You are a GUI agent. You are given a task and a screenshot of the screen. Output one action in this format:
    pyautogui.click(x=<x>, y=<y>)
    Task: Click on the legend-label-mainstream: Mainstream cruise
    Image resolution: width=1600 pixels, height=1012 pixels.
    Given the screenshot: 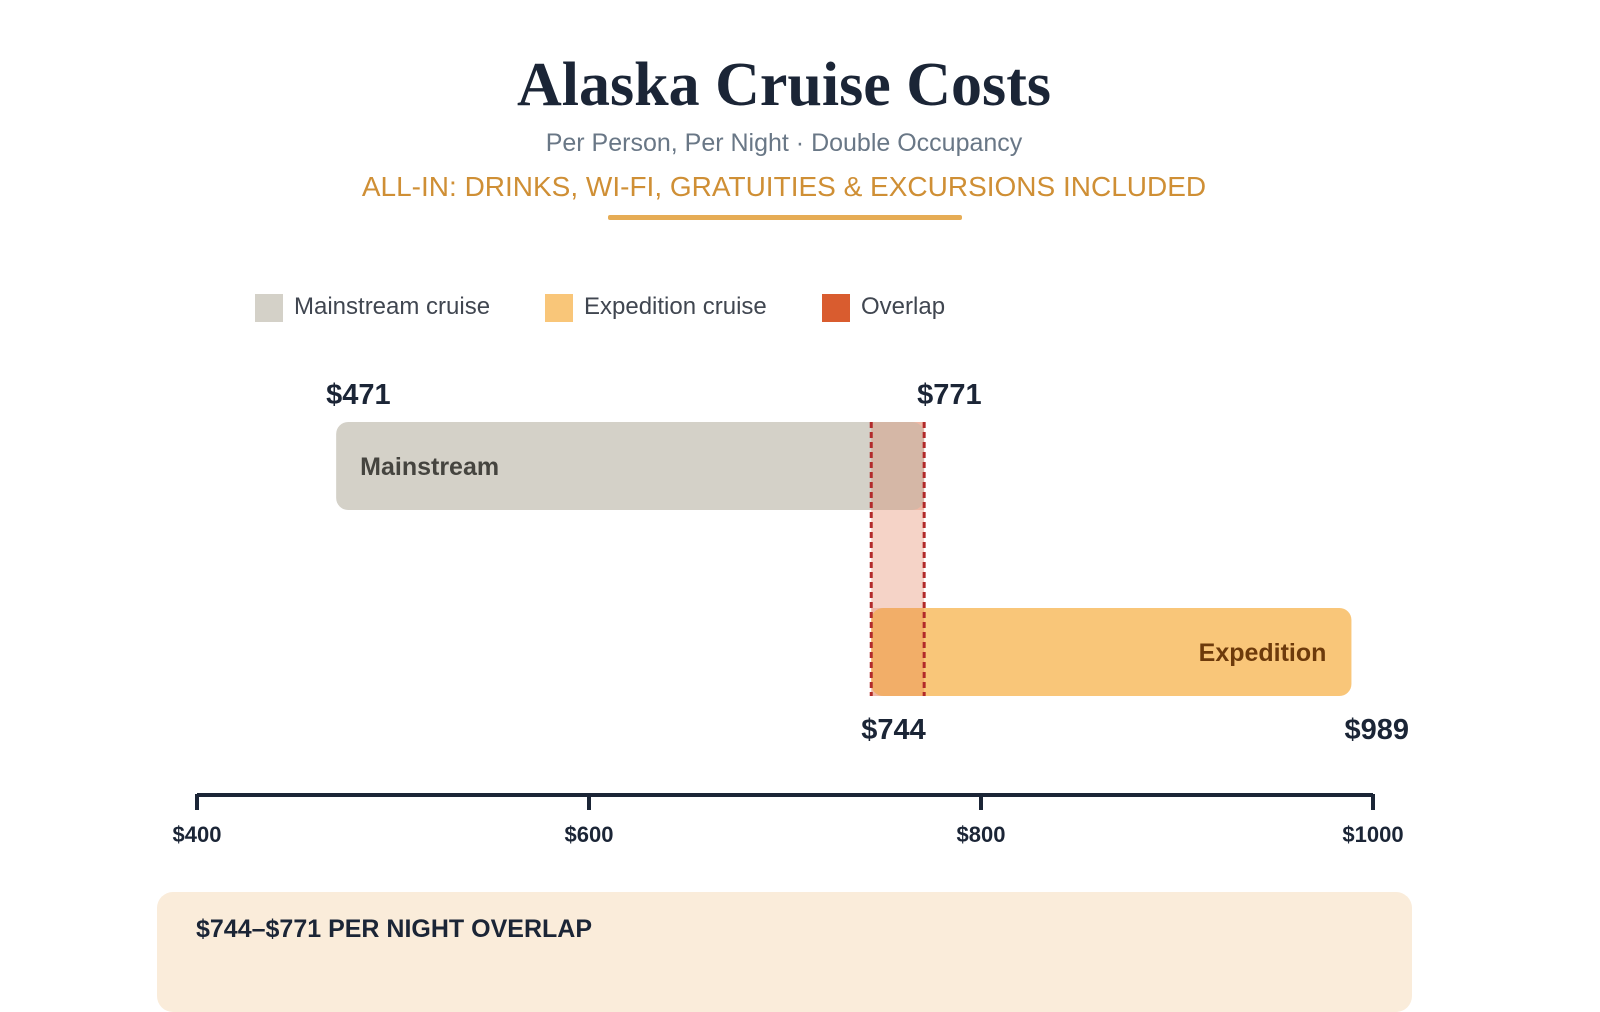 What is the action you would take?
    pyautogui.click(x=392, y=306)
    